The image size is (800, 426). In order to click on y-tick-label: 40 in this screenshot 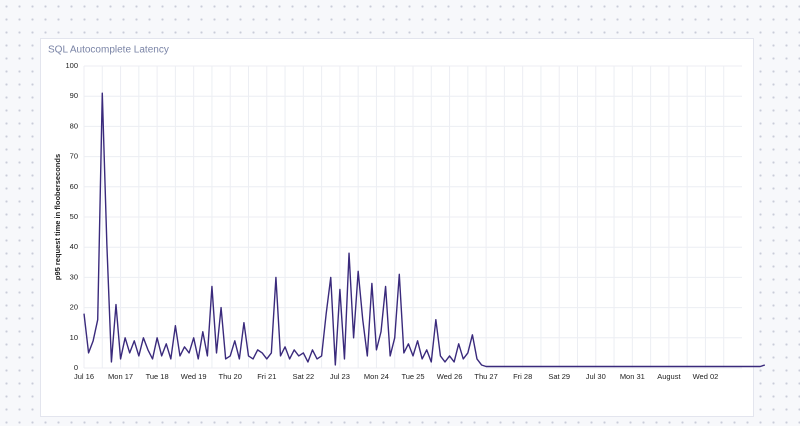, I will do `click(74, 246)`.